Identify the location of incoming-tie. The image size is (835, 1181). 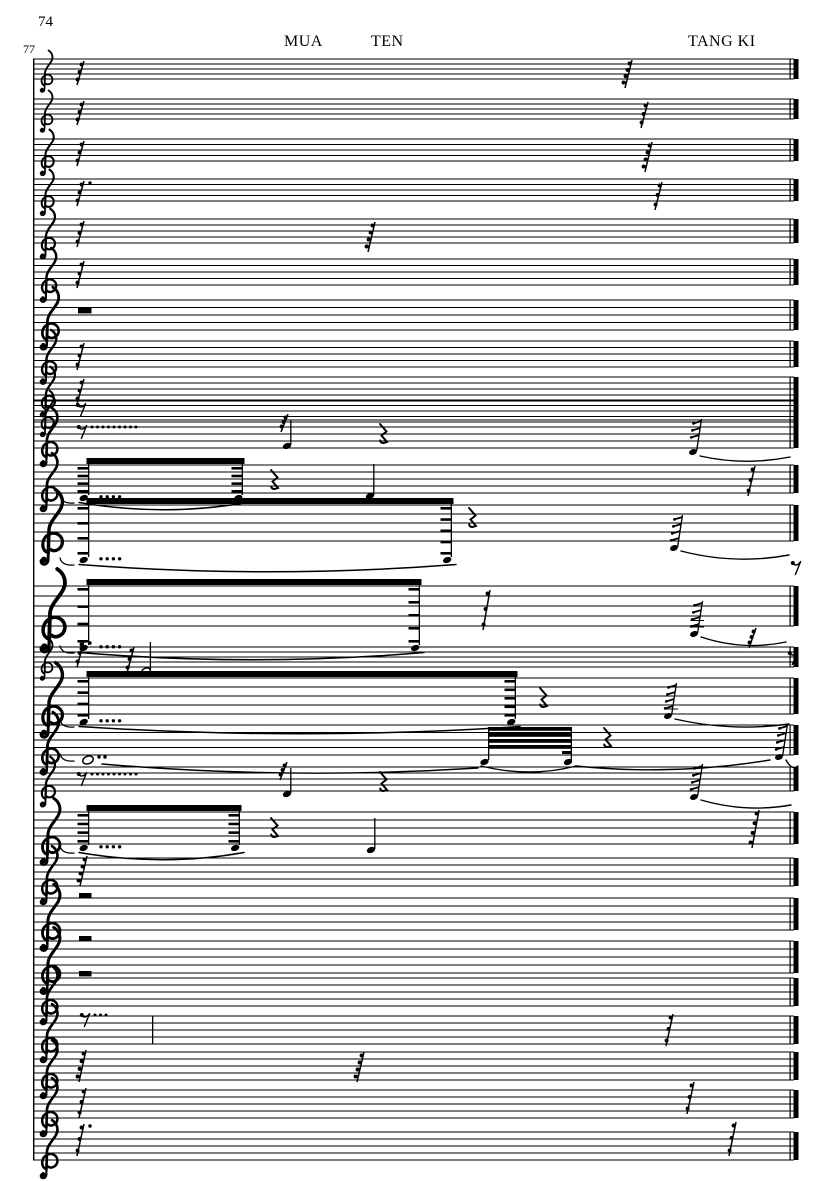
(67, 849).